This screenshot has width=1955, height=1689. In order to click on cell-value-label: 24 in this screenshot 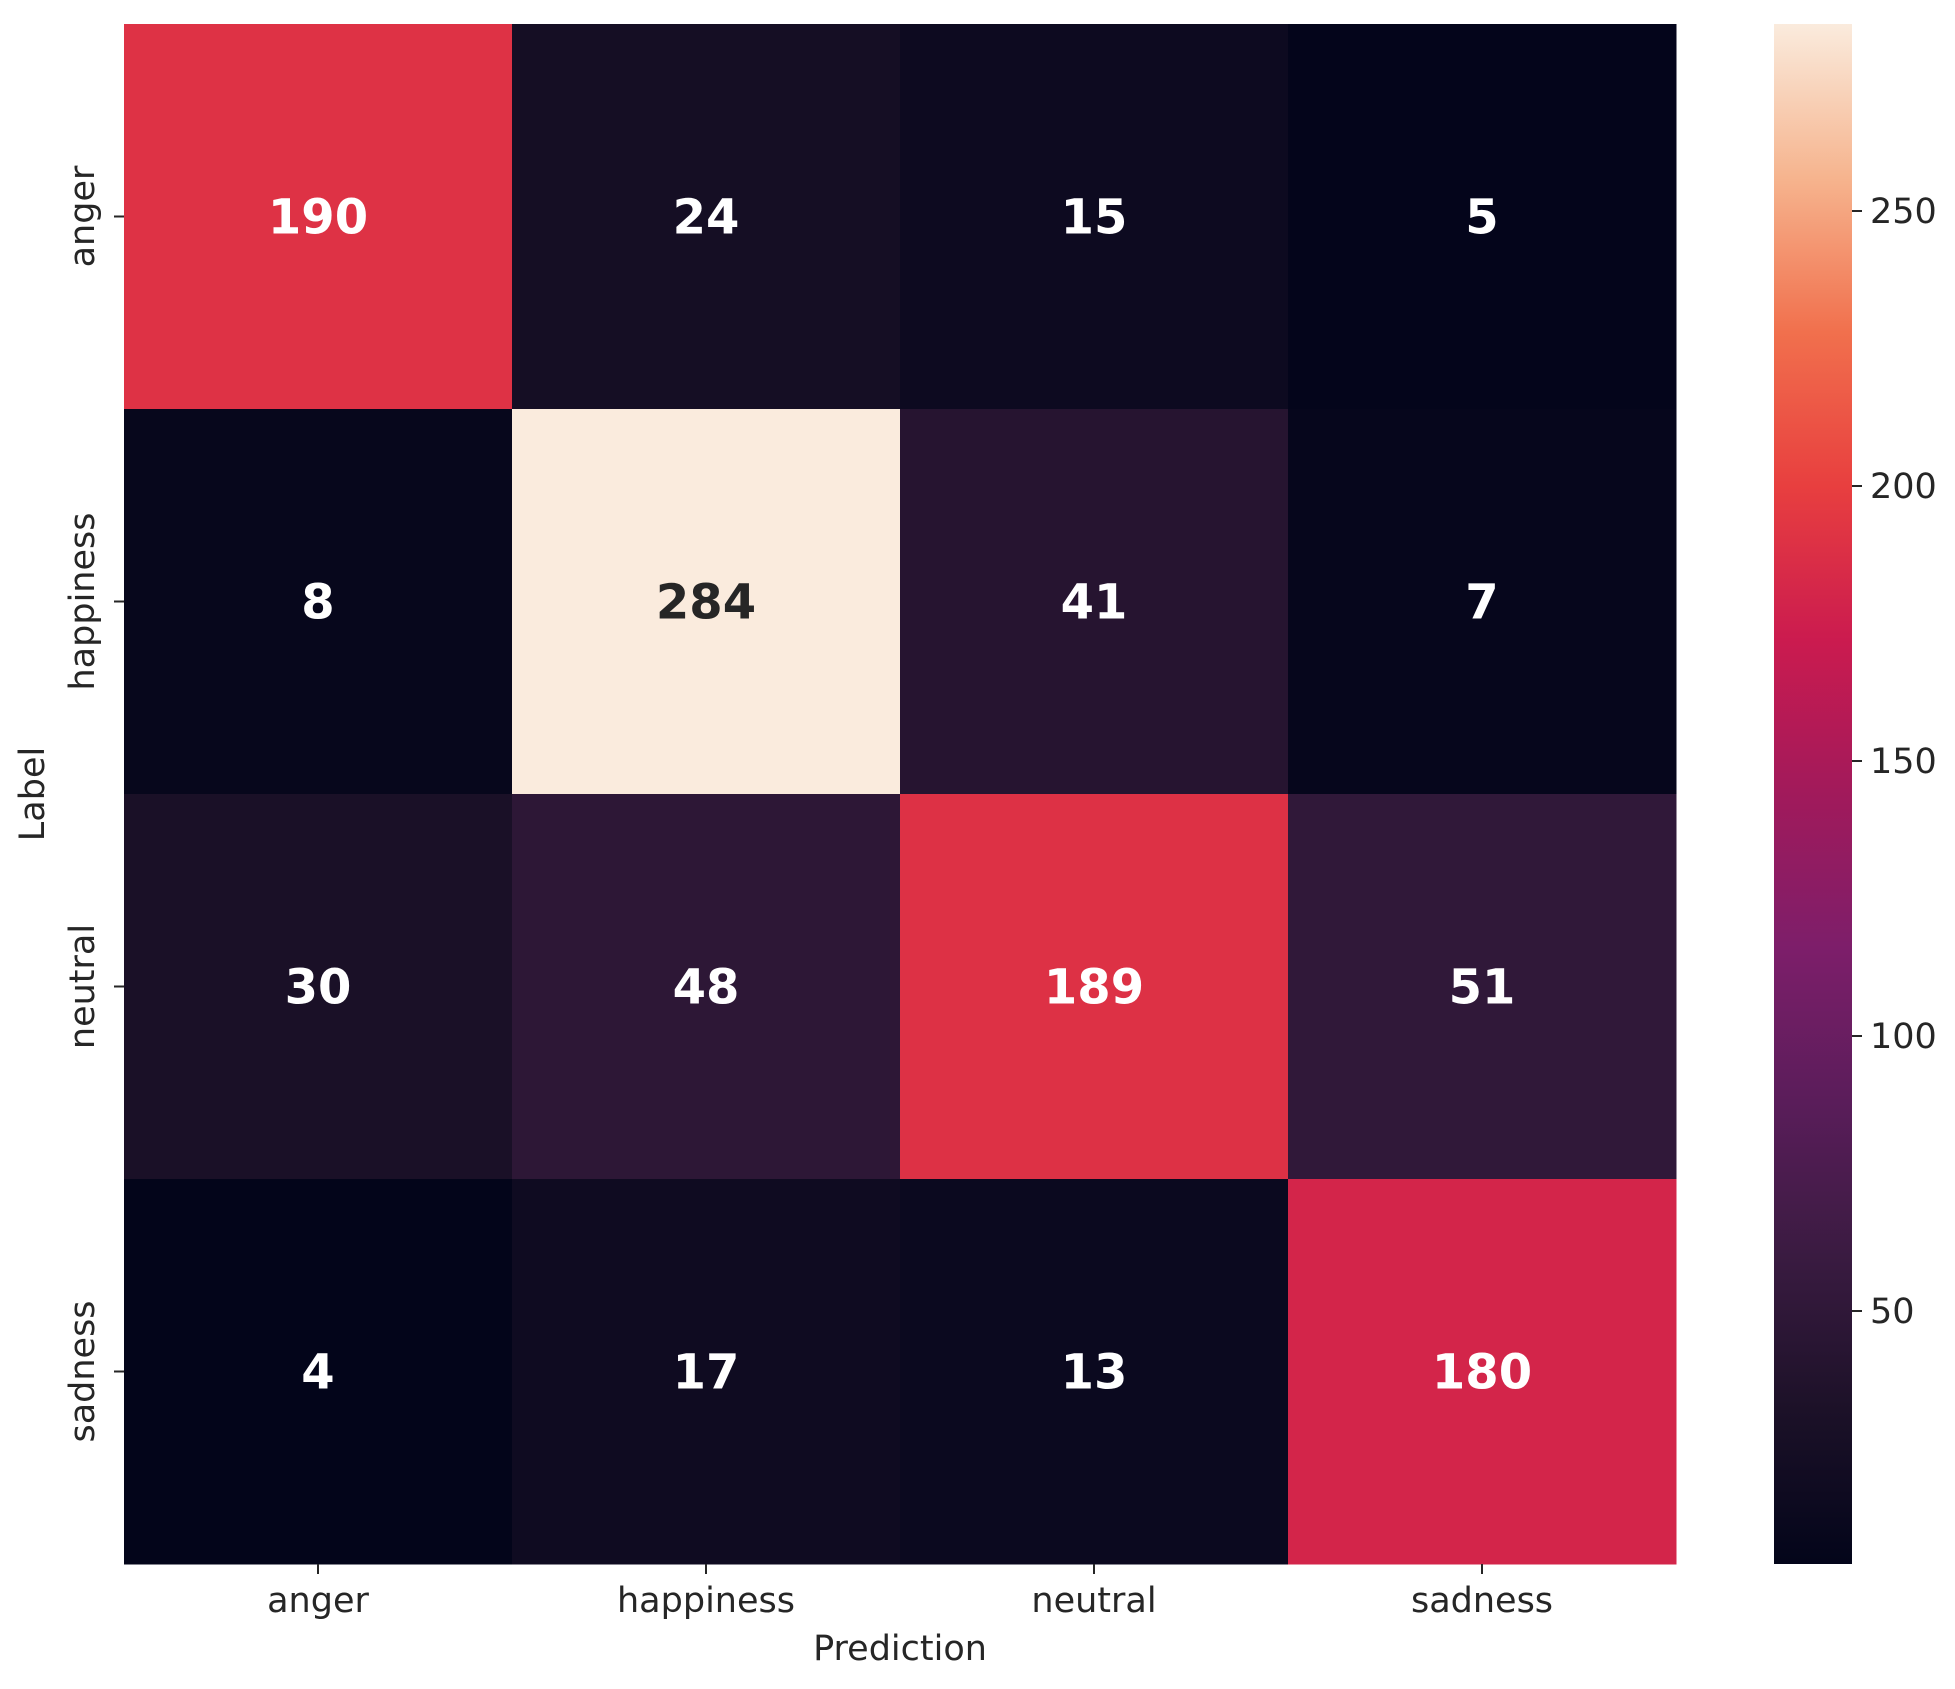, I will do `click(706, 218)`.